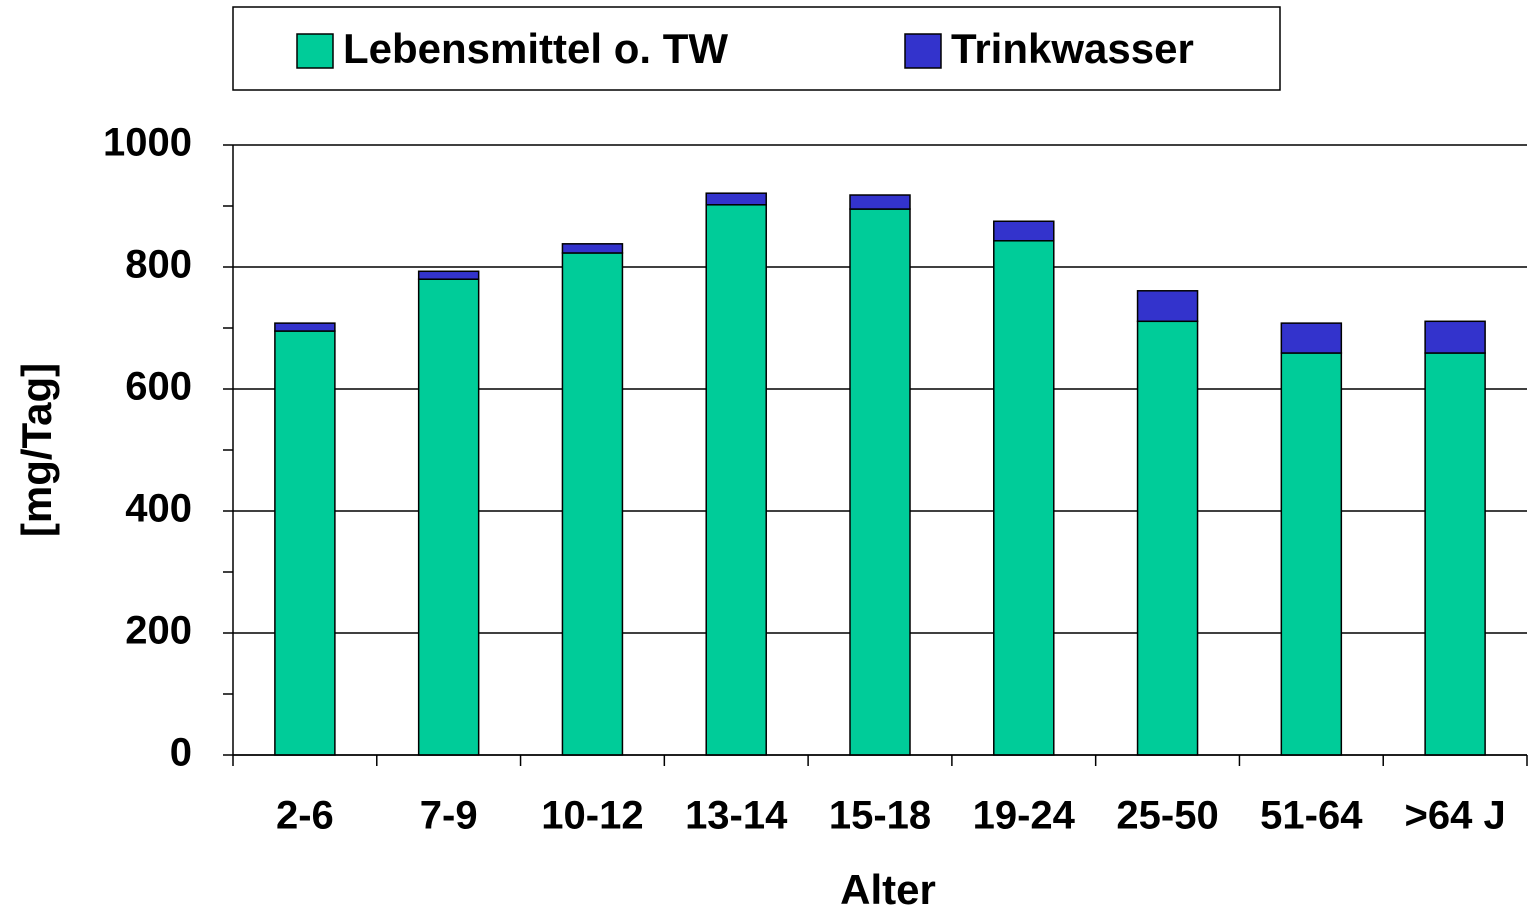 This screenshot has height=914, width=1529. Describe the element at coordinates (449, 816) in the screenshot. I see `x-tick-label: 7-9` at that location.